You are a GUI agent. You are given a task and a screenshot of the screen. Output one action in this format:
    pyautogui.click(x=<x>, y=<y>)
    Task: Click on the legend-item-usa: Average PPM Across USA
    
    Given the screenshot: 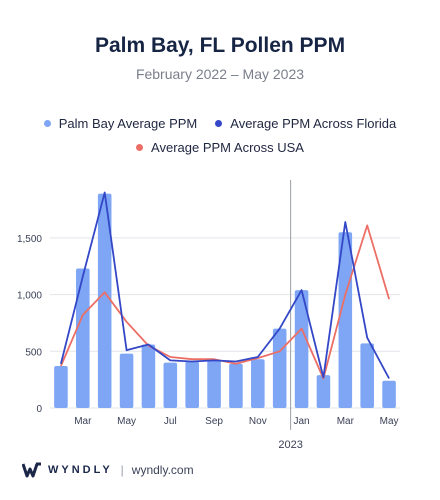 What is the action you would take?
    pyautogui.click(x=220, y=147)
    